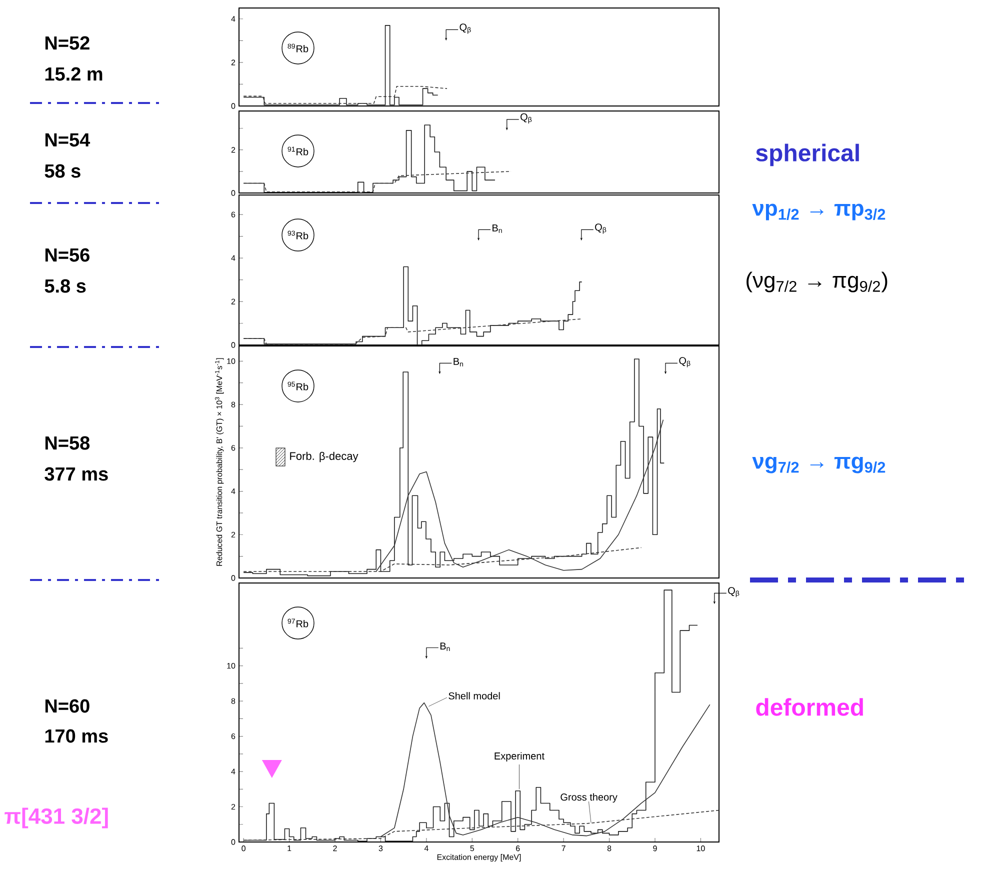 The width and height of the screenshot is (988, 892). I want to click on x-tick-label: 10, so click(700, 849).